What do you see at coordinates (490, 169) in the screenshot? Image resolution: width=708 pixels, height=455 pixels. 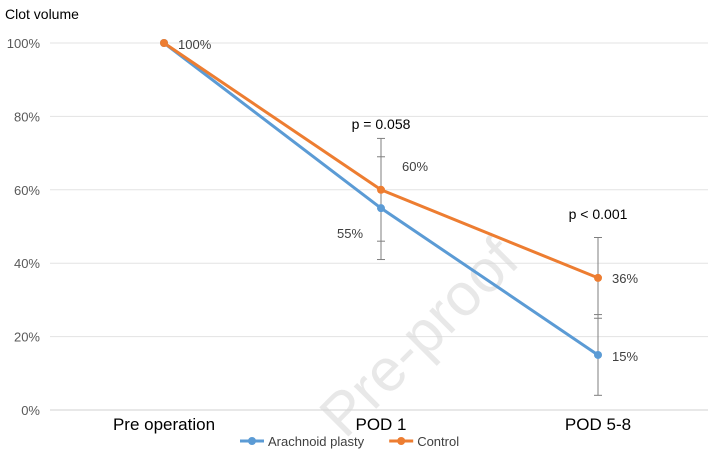 I see `p-value-annotations: p = 0.058 p < 0.001` at bounding box center [490, 169].